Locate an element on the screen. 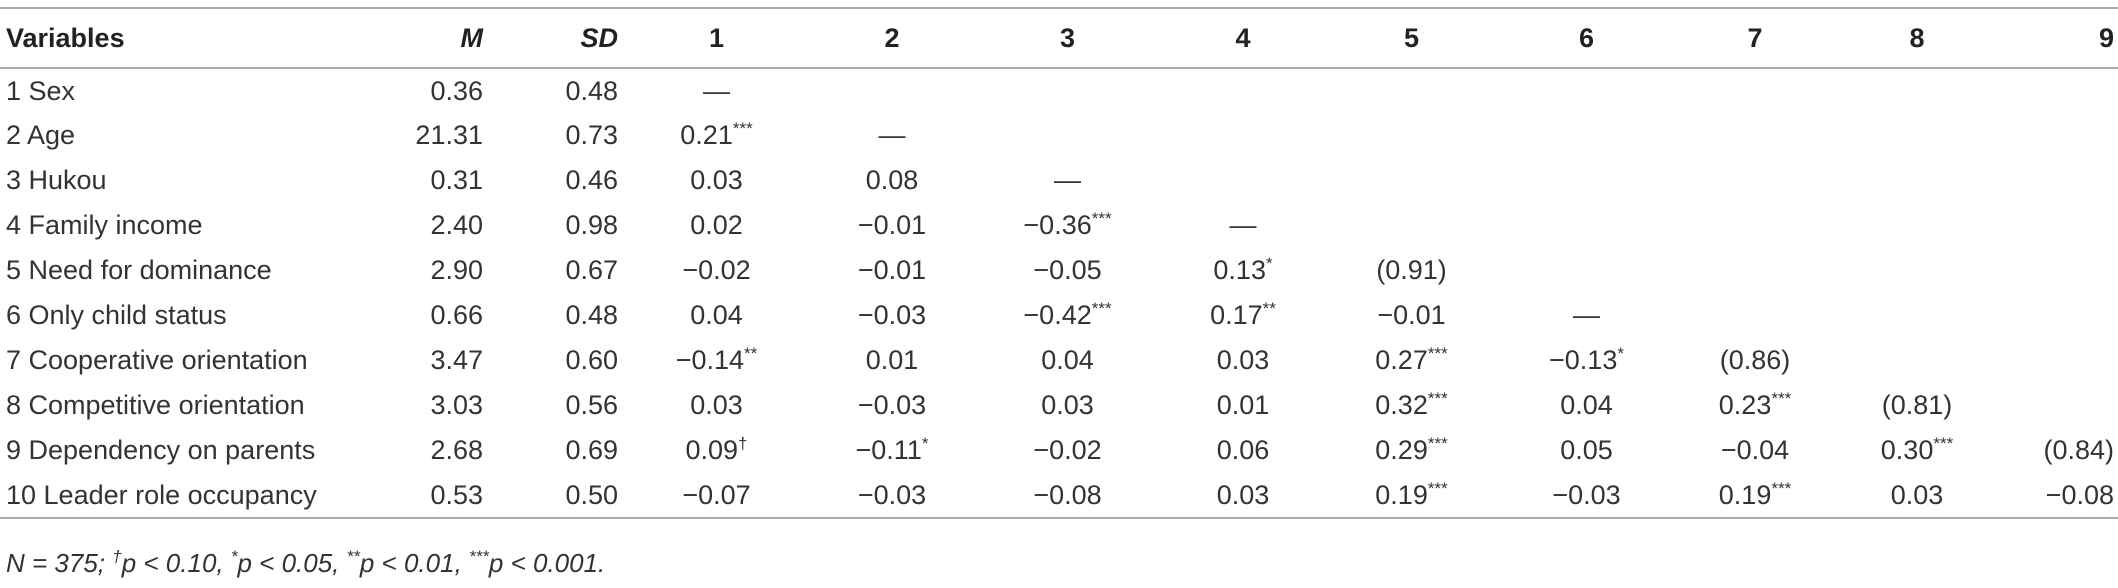 This screenshot has height=588, width=2118. cell-text: 10 Leader role occupancy is located at coordinates (161, 494).